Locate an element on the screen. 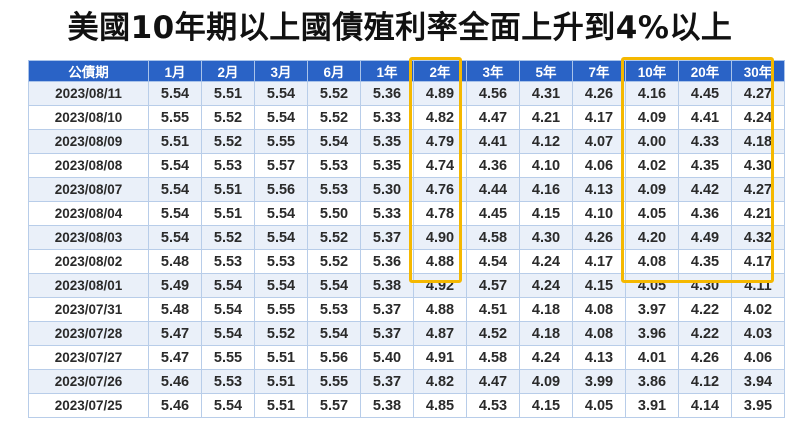  cell-3y: 4.52 is located at coordinates (493, 333).